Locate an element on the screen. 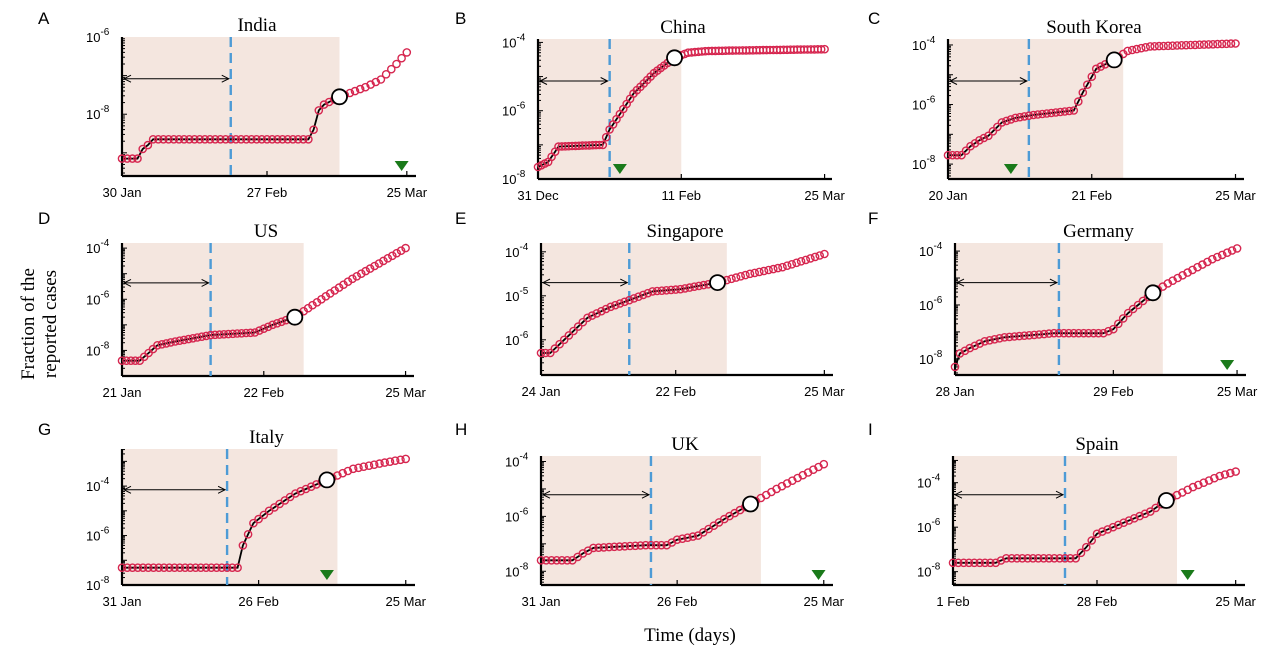  highlight-point is located at coordinates (750, 504).